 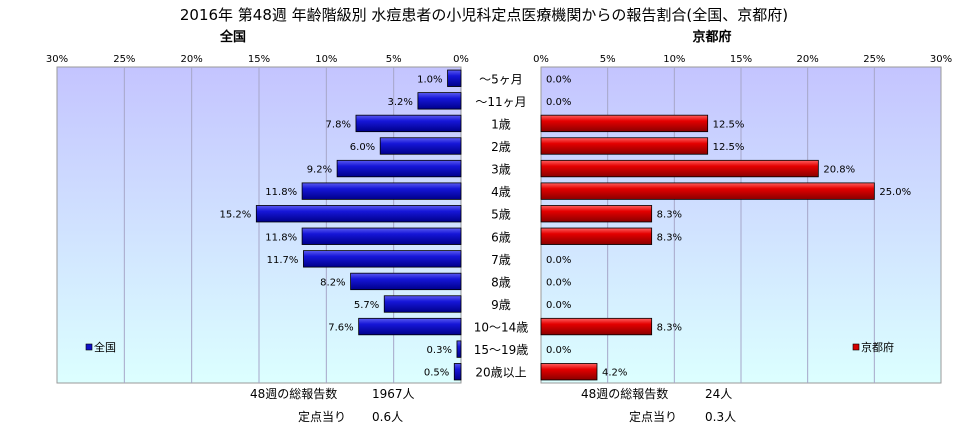 What do you see at coordinates (319, 170) in the screenshot?
I see `left-data-label: 9.2%` at bounding box center [319, 170].